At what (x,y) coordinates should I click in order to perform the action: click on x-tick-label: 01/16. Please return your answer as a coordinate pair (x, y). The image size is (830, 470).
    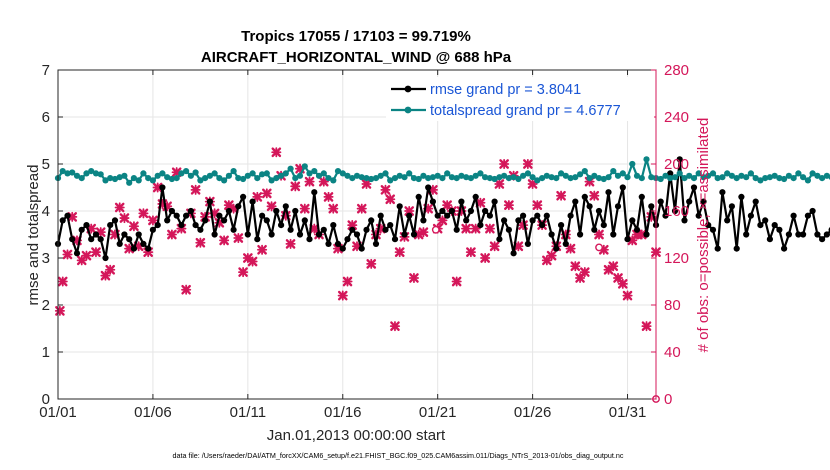
    Looking at the image, I should click on (343, 412).